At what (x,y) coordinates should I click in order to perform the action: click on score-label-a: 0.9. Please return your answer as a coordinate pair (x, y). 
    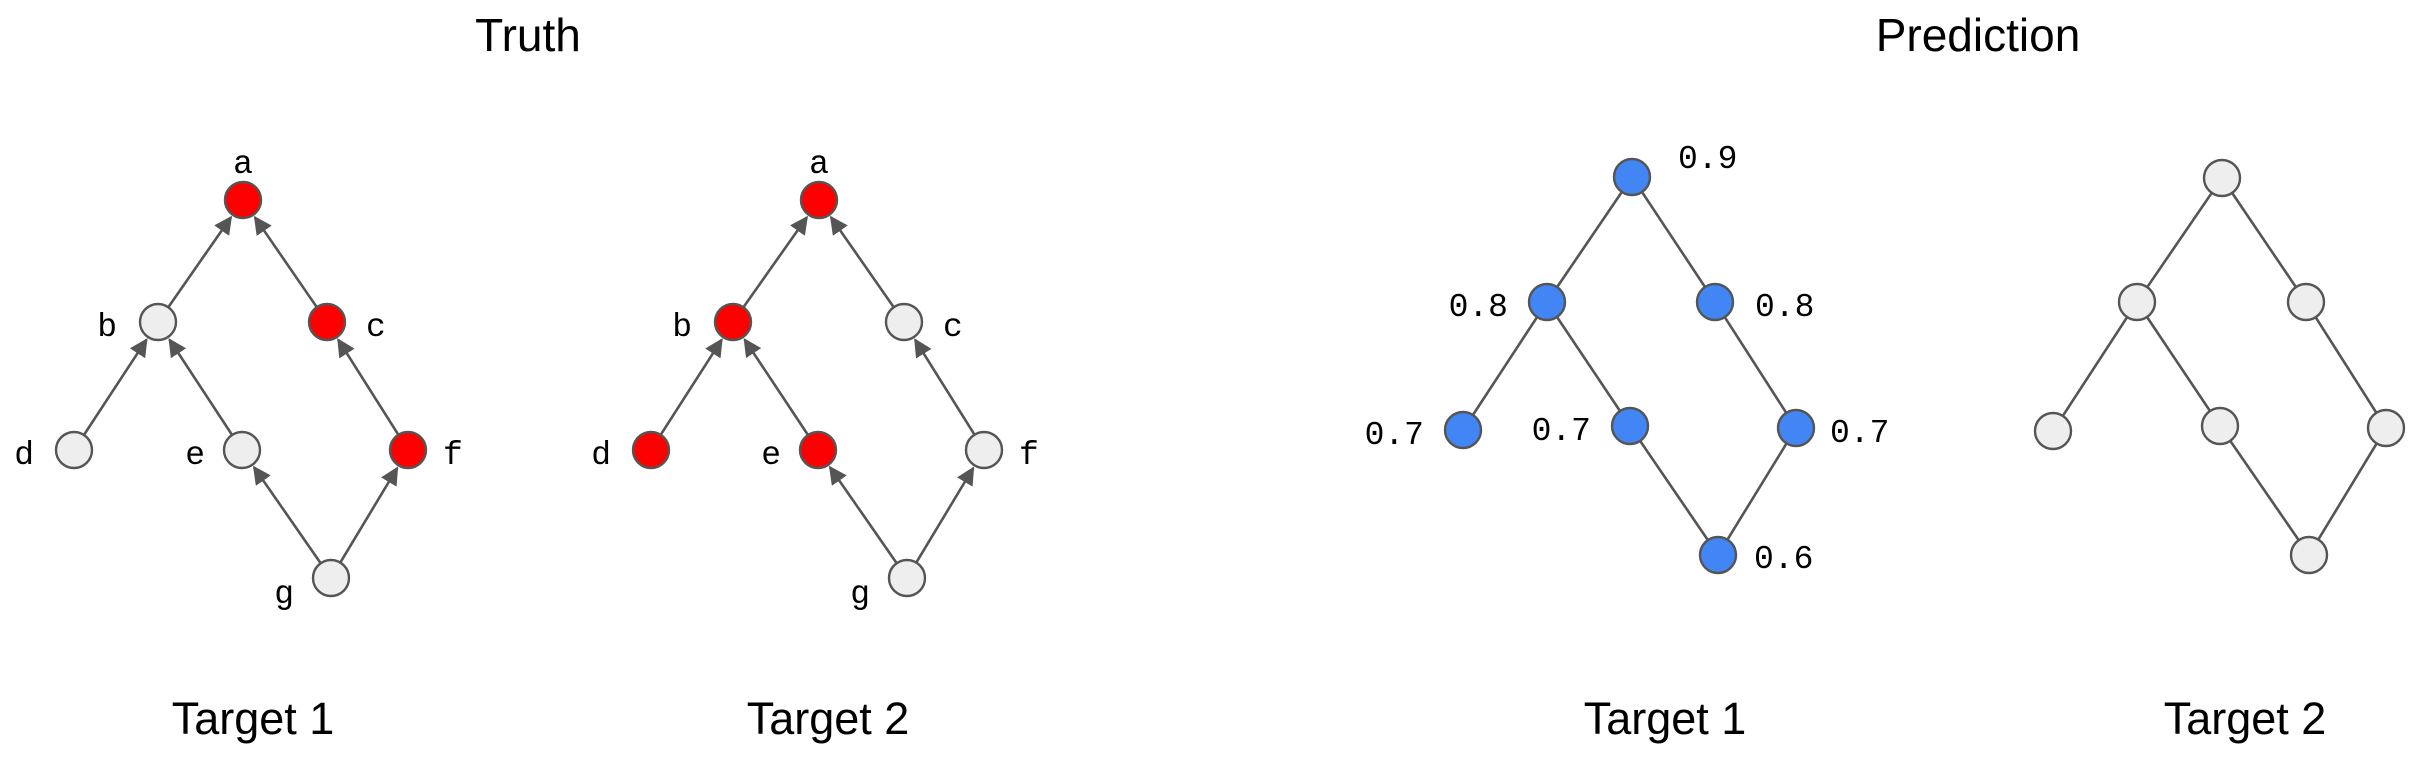
    Looking at the image, I should click on (1707, 159).